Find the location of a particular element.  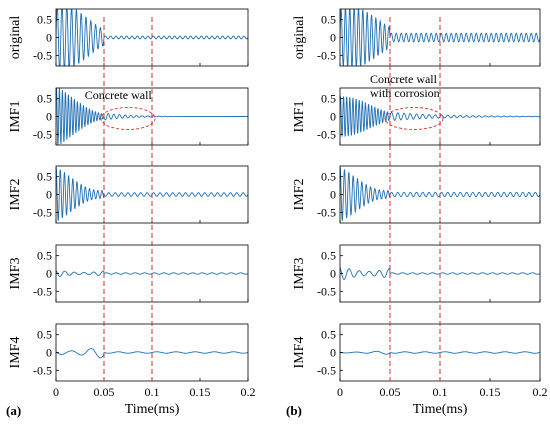

panel-label: (b) is located at coordinates (294, 410).